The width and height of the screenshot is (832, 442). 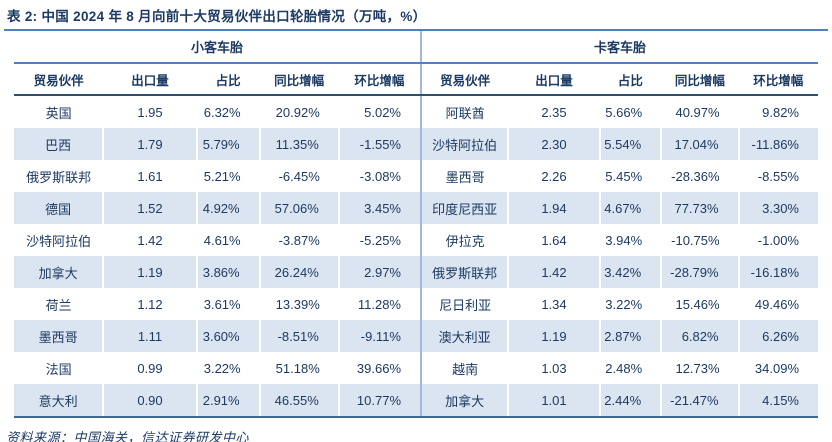 I want to click on table-row: 意大利 0.90 2.91% 46.55% 10.77%, so click(x=217, y=400).